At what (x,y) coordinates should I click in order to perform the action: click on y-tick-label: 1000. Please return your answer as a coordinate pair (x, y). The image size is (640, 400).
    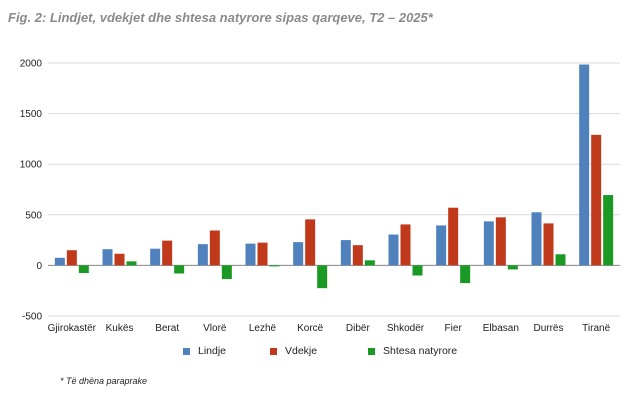
    Looking at the image, I should click on (31, 165).